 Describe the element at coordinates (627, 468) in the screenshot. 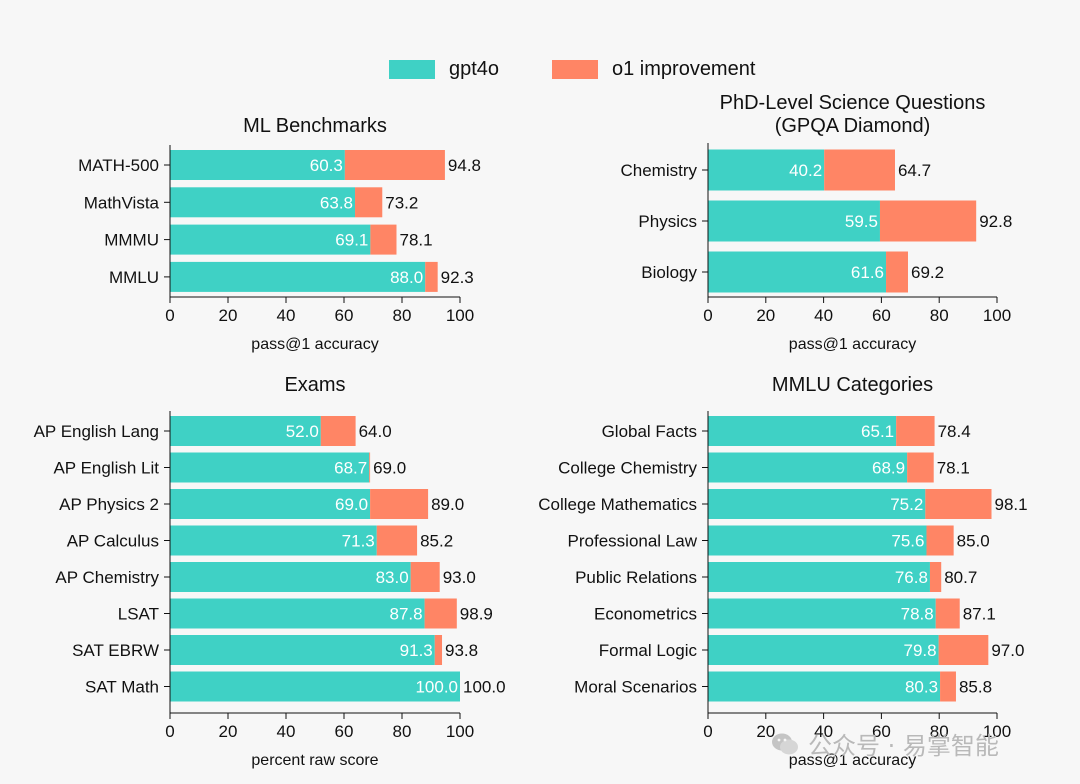

I see `mmlu-category-college-chemistry: College Chemistry` at that location.